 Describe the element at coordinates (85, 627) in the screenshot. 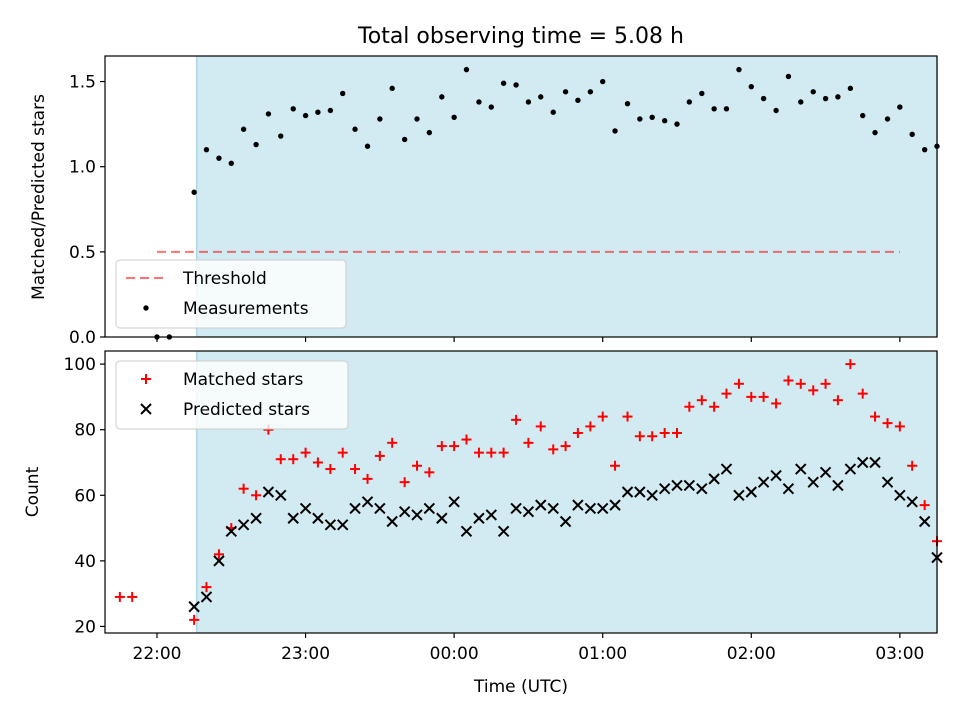

I see `y-tick-label: 20` at that location.